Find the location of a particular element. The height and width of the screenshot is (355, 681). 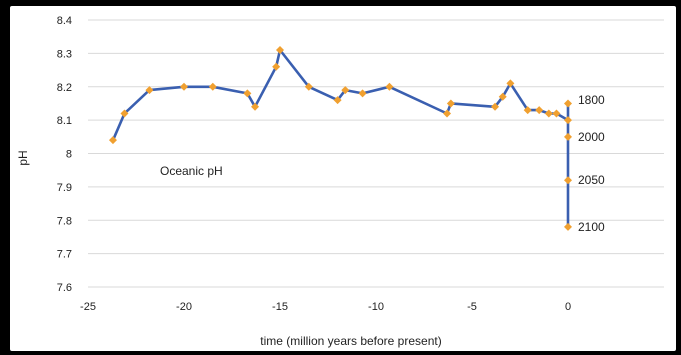

x-tick-label: -15 is located at coordinates (280, 307).